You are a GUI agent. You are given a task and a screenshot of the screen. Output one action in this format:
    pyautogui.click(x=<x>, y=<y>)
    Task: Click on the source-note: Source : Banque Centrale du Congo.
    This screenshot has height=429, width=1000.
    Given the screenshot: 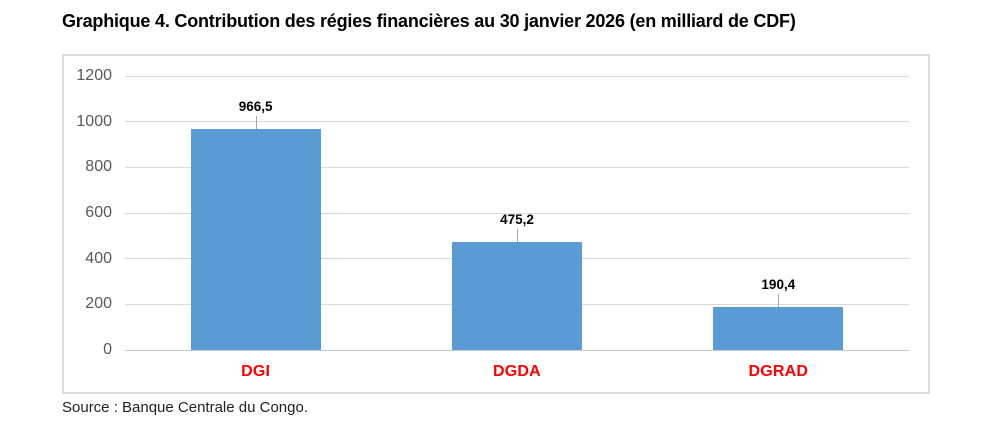 What is the action you would take?
    pyautogui.click(x=185, y=407)
    